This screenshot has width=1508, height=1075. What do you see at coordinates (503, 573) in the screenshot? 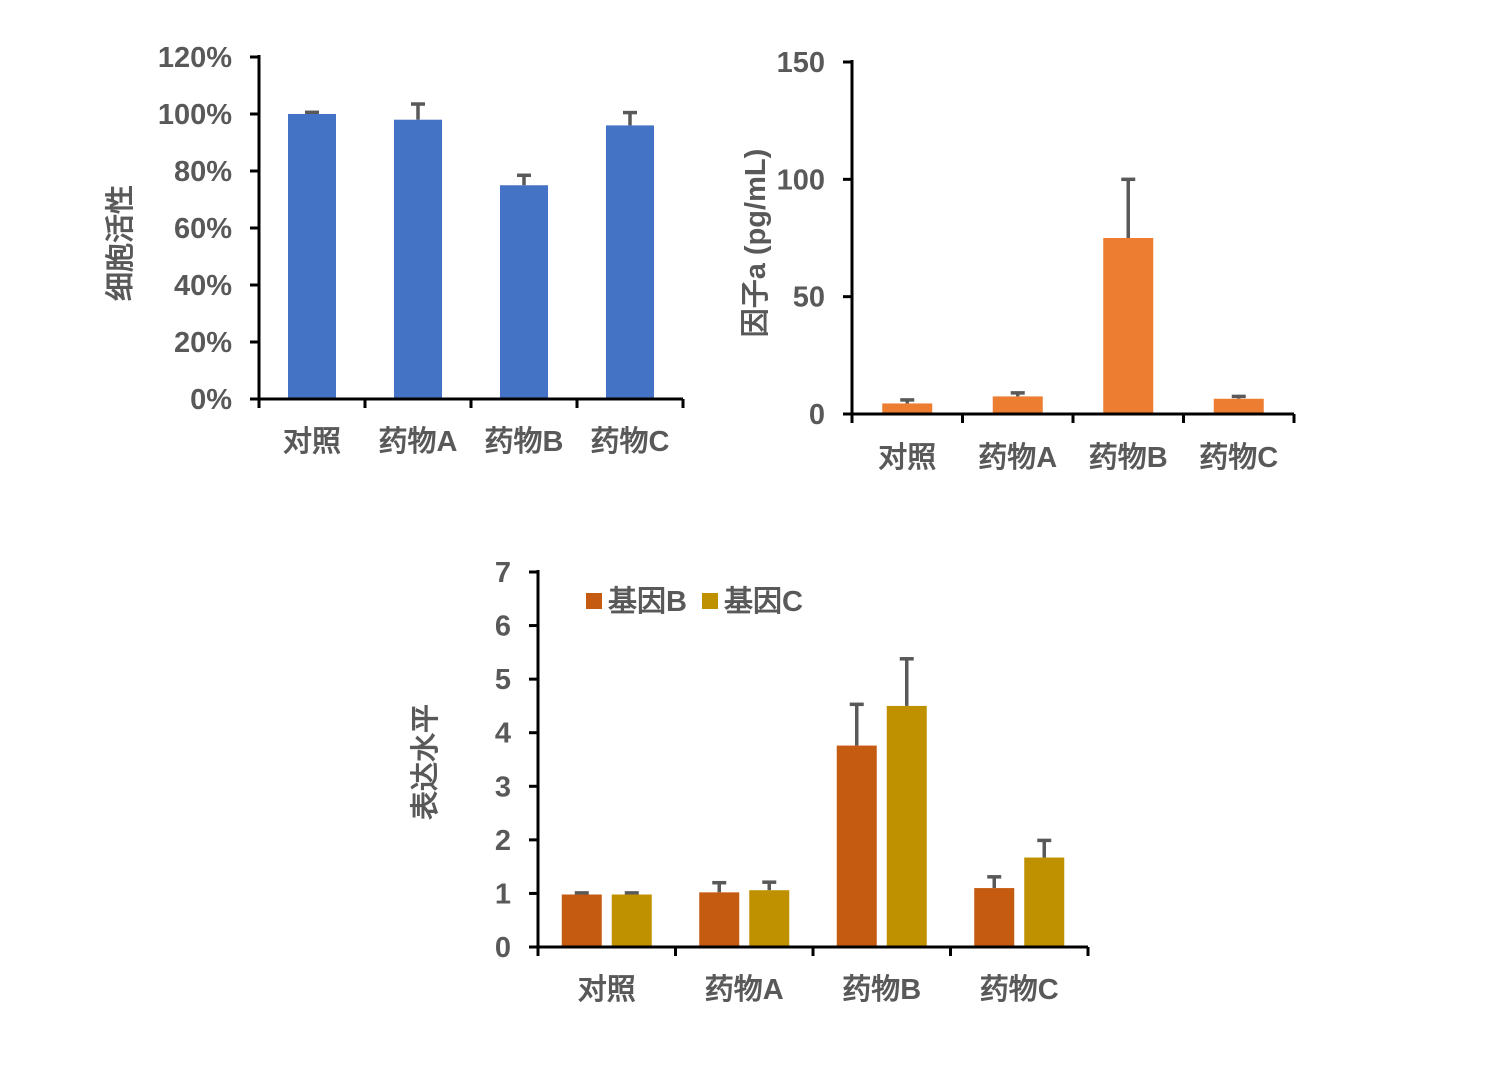
I see `y-tick-label: 7` at bounding box center [503, 573].